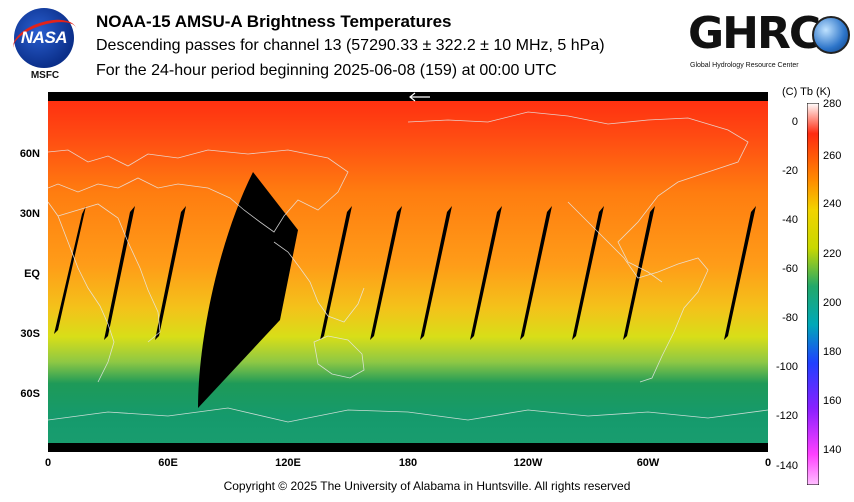 The width and height of the screenshot is (854, 502). Describe the element at coordinates (832, 104) in the screenshot. I see `colorbar-k-280: 280` at that location.